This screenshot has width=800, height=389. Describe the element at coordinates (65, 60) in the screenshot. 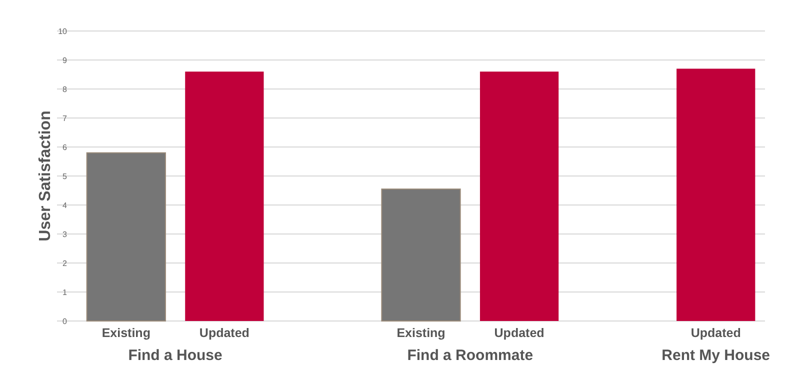

I see `y-tick-label: 9` at that location.